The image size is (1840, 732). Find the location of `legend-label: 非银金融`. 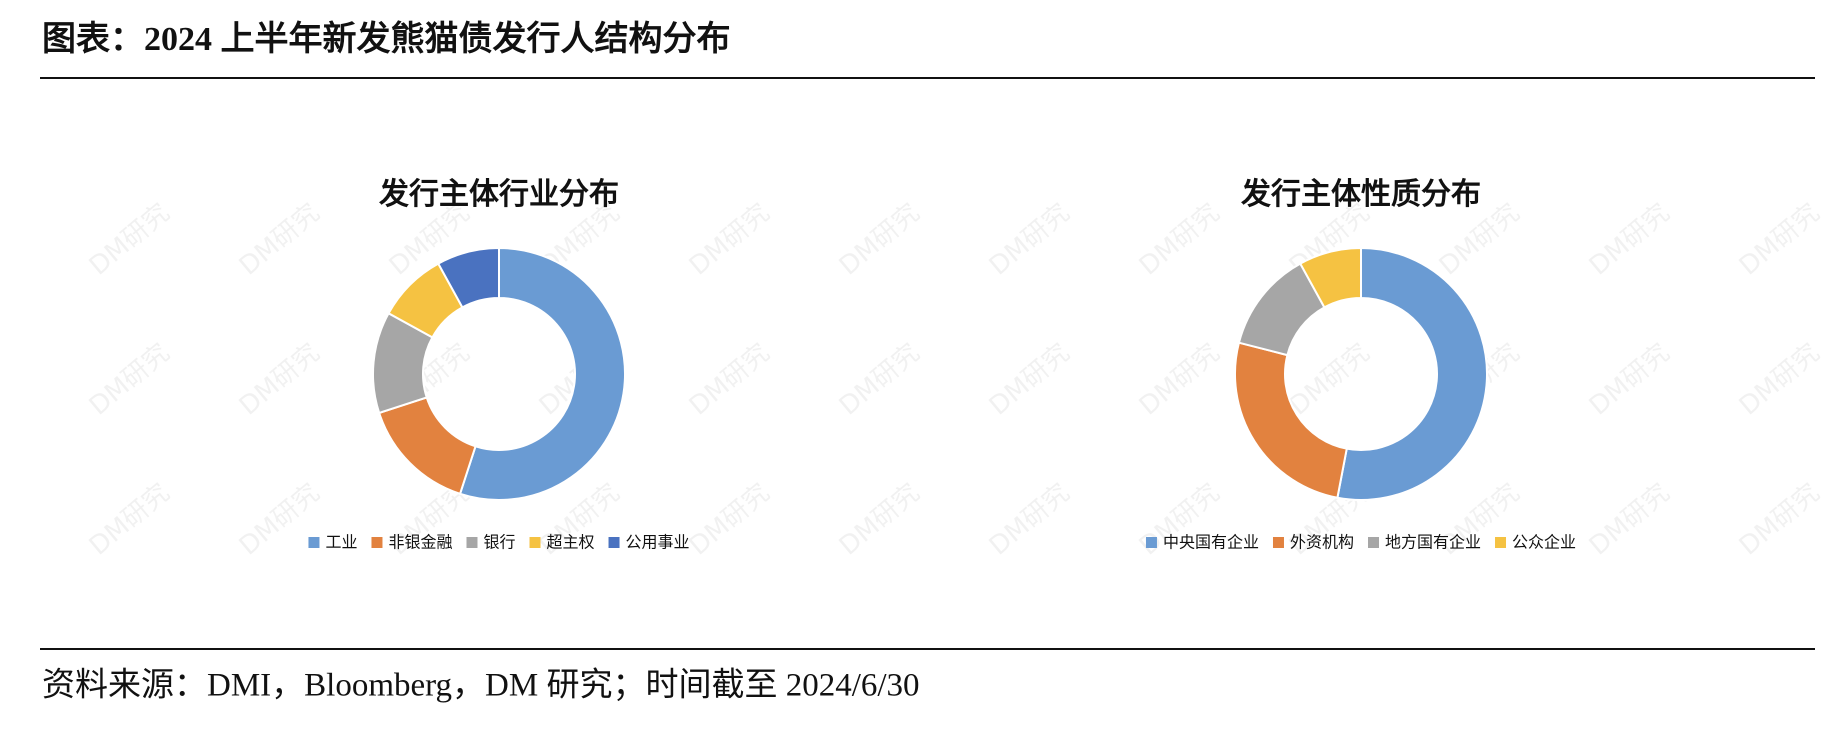

legend-label: 非银金融 is located at coordinates (420, 542).